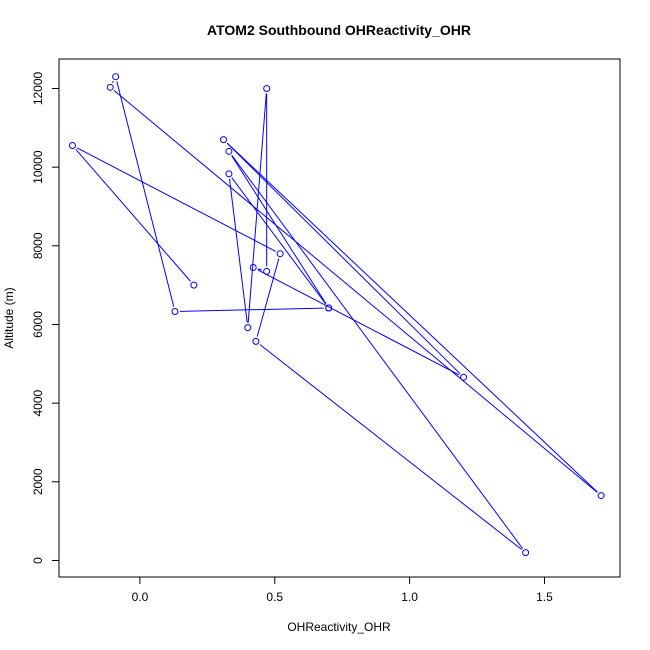  Describe the element at coordinates (544, 597) in the screenshot. I see `x-tick-label: 1.5` at that location.